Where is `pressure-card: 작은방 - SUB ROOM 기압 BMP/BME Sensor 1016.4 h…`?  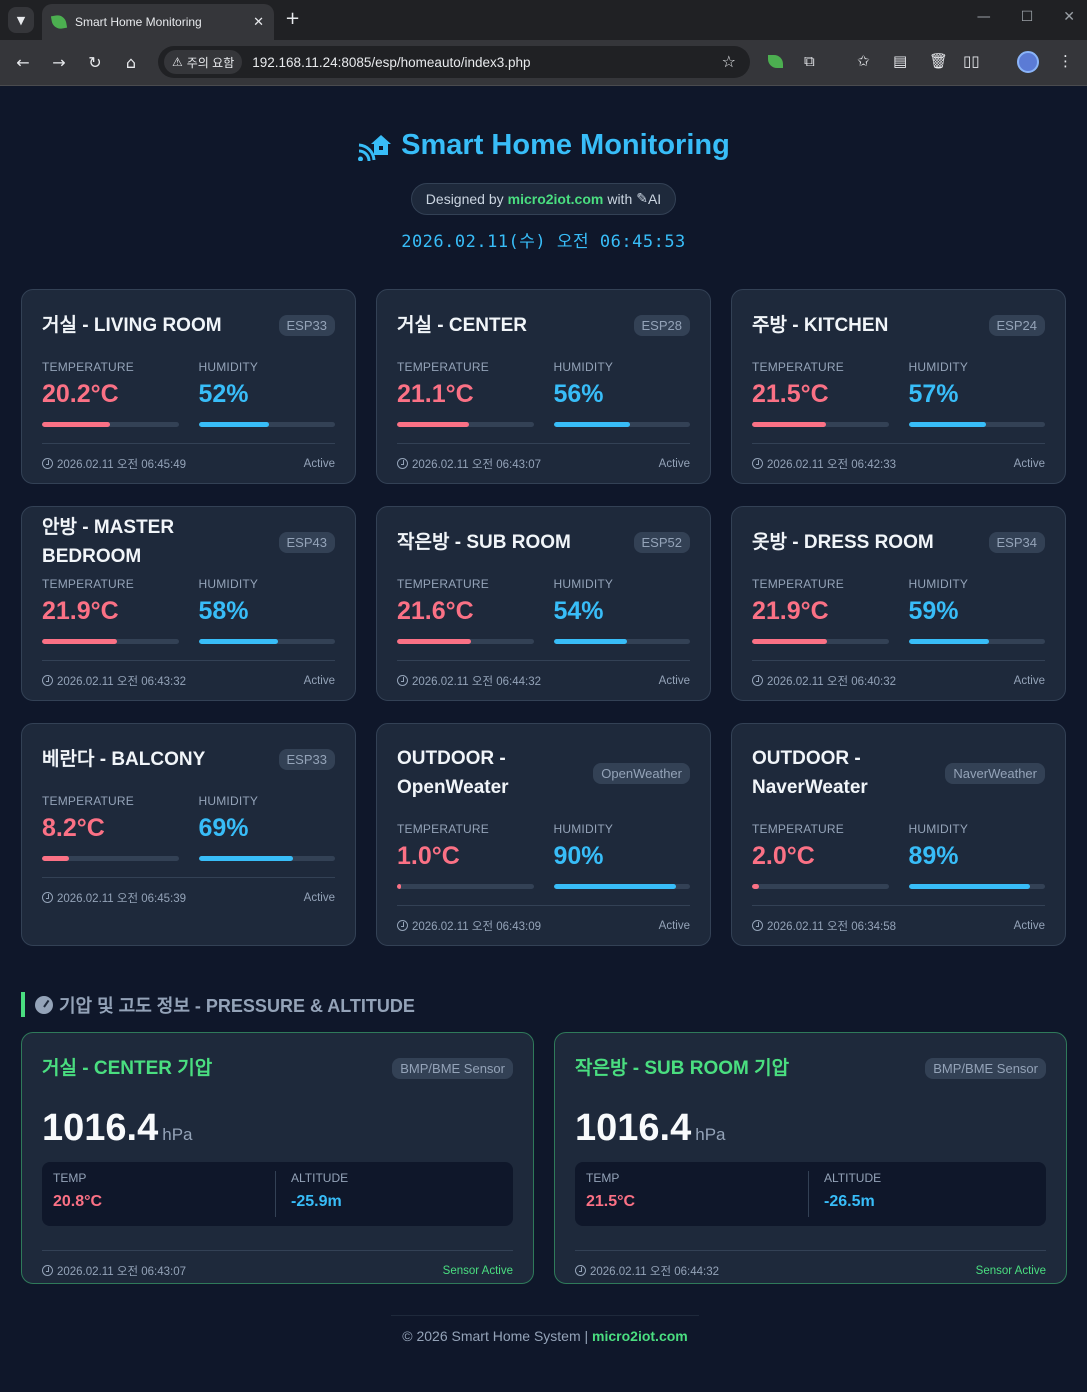 pressure-card: 작은방 - SUB ROOM 기압 BMP/BME Sensor 1016.4 h… is located at coordinates (810, 1158).